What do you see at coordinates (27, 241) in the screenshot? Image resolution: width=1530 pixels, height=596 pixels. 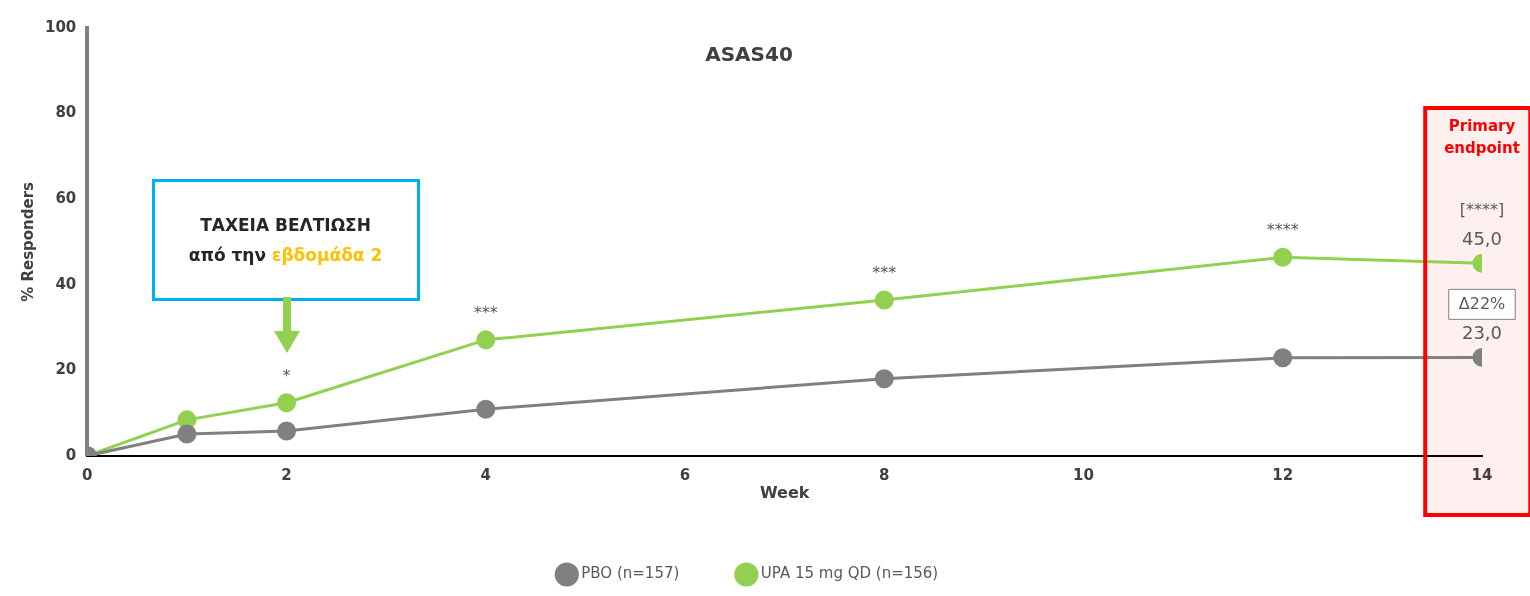 I see `y-axis-title: % Responders` at bounding box center [27, 241].